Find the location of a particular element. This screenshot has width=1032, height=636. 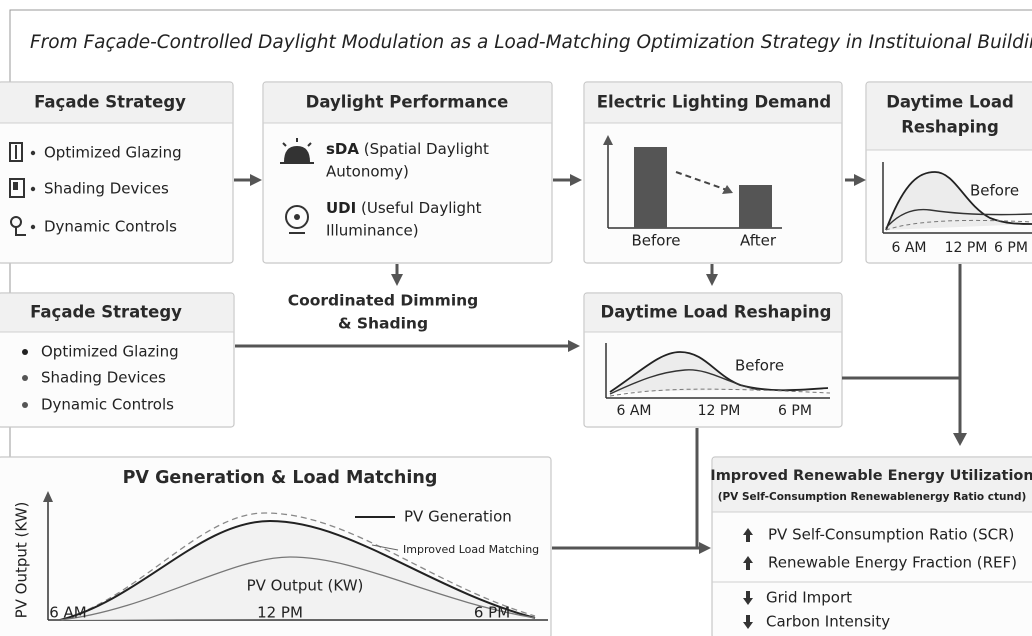

legend-label: Improved Load Matching is located at coordinates (471, 549).